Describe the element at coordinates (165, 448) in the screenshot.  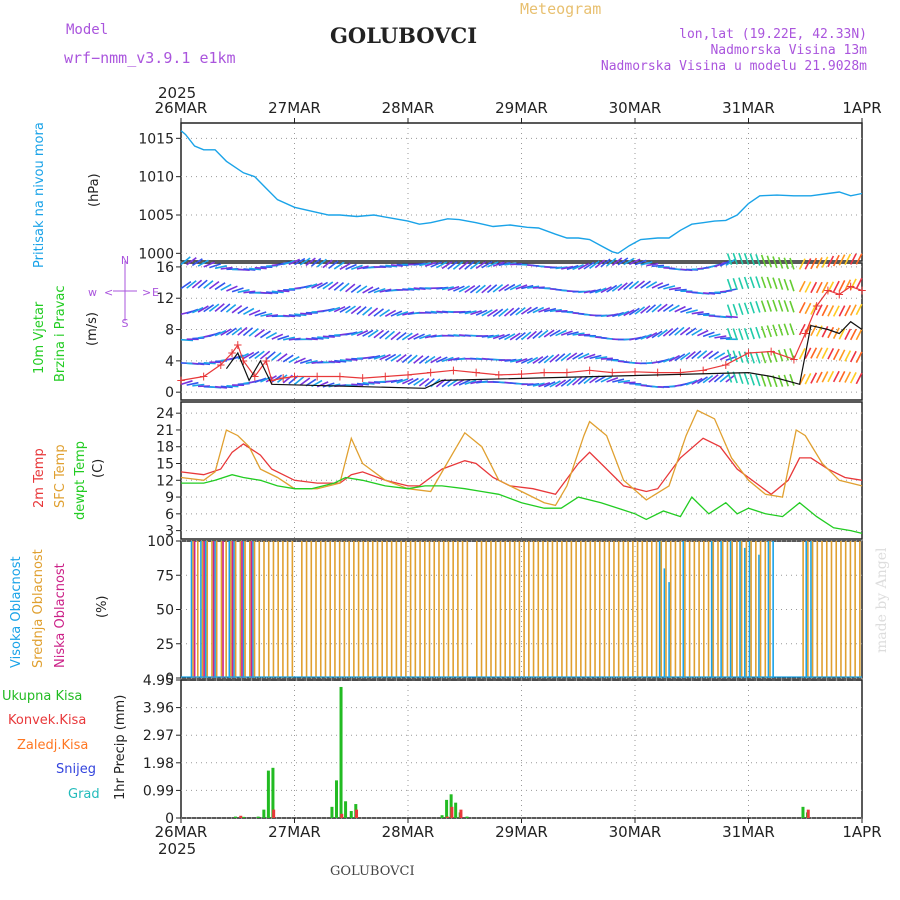
I see `y-tick-label: 18` at that location.